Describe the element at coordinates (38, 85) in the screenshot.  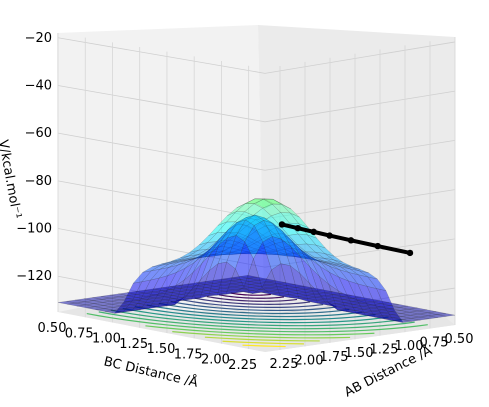
I see `z-tick-label: −40` at that location.